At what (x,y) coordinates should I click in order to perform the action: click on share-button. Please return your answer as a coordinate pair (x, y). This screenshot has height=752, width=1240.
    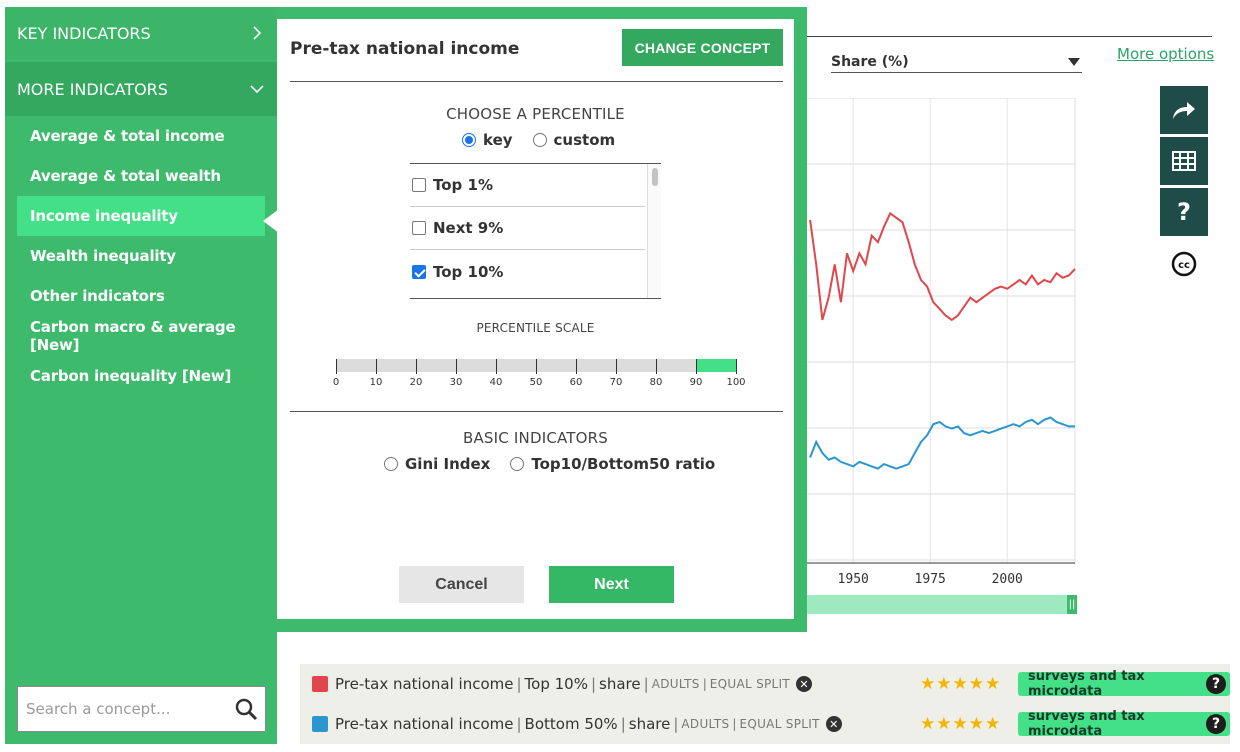
    Looking at the image, I should click on (1184, 110).